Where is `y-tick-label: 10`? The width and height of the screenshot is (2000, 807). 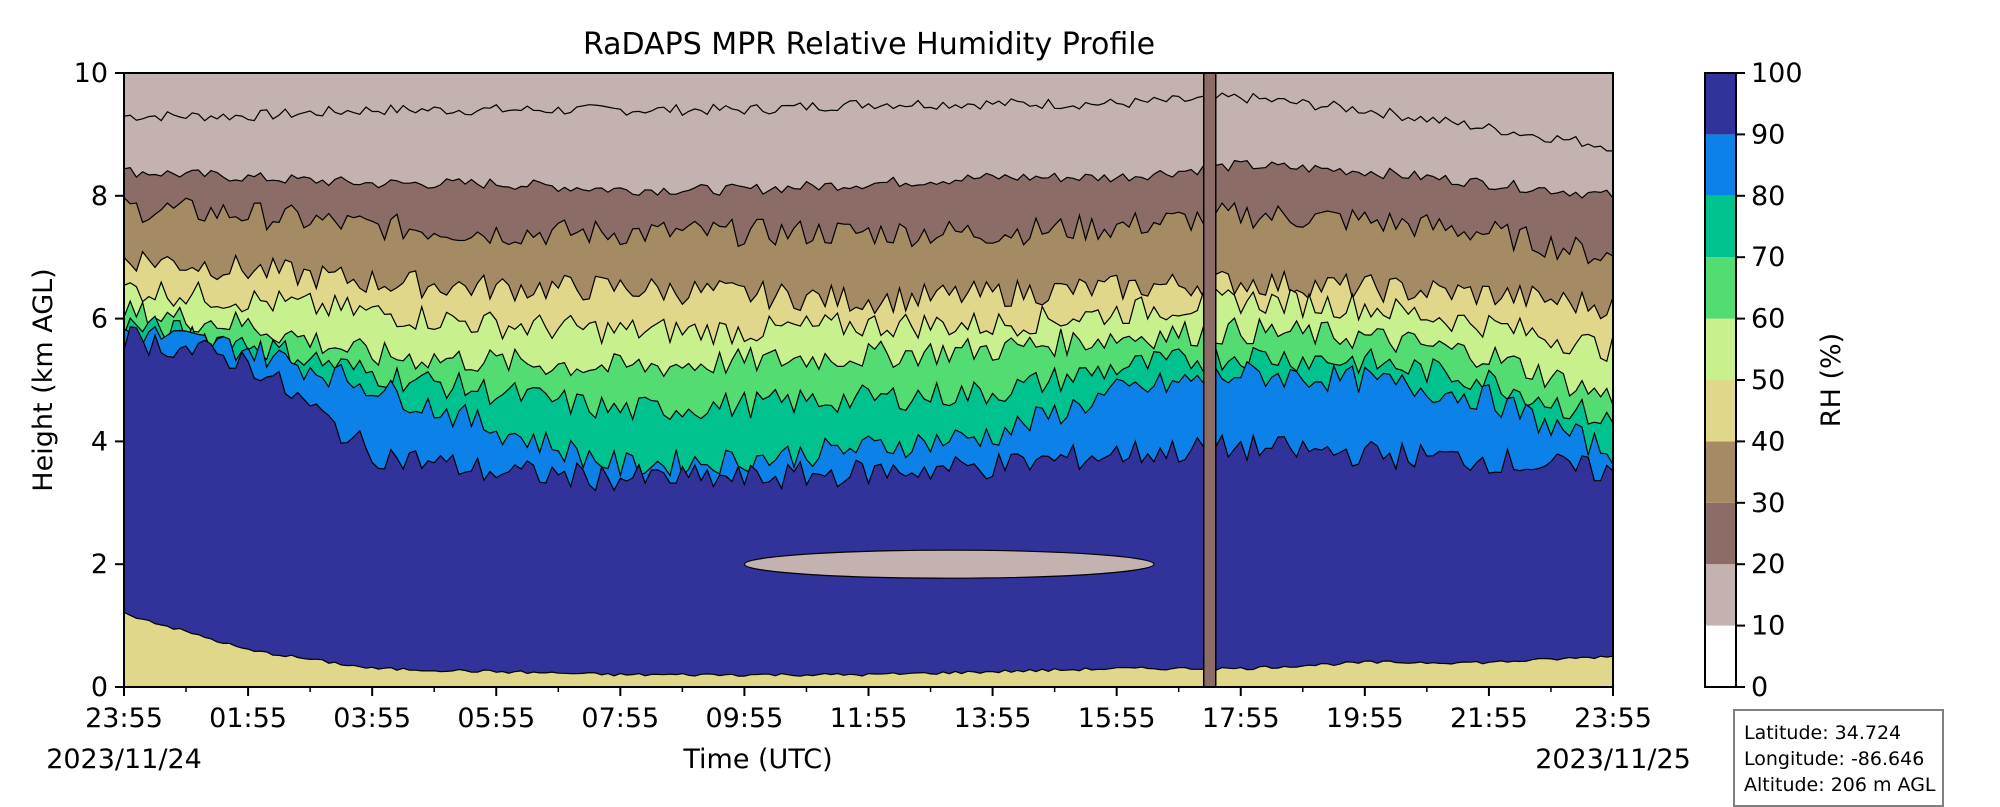 y-tick-label: 10 is located at coordinates (91, 73).